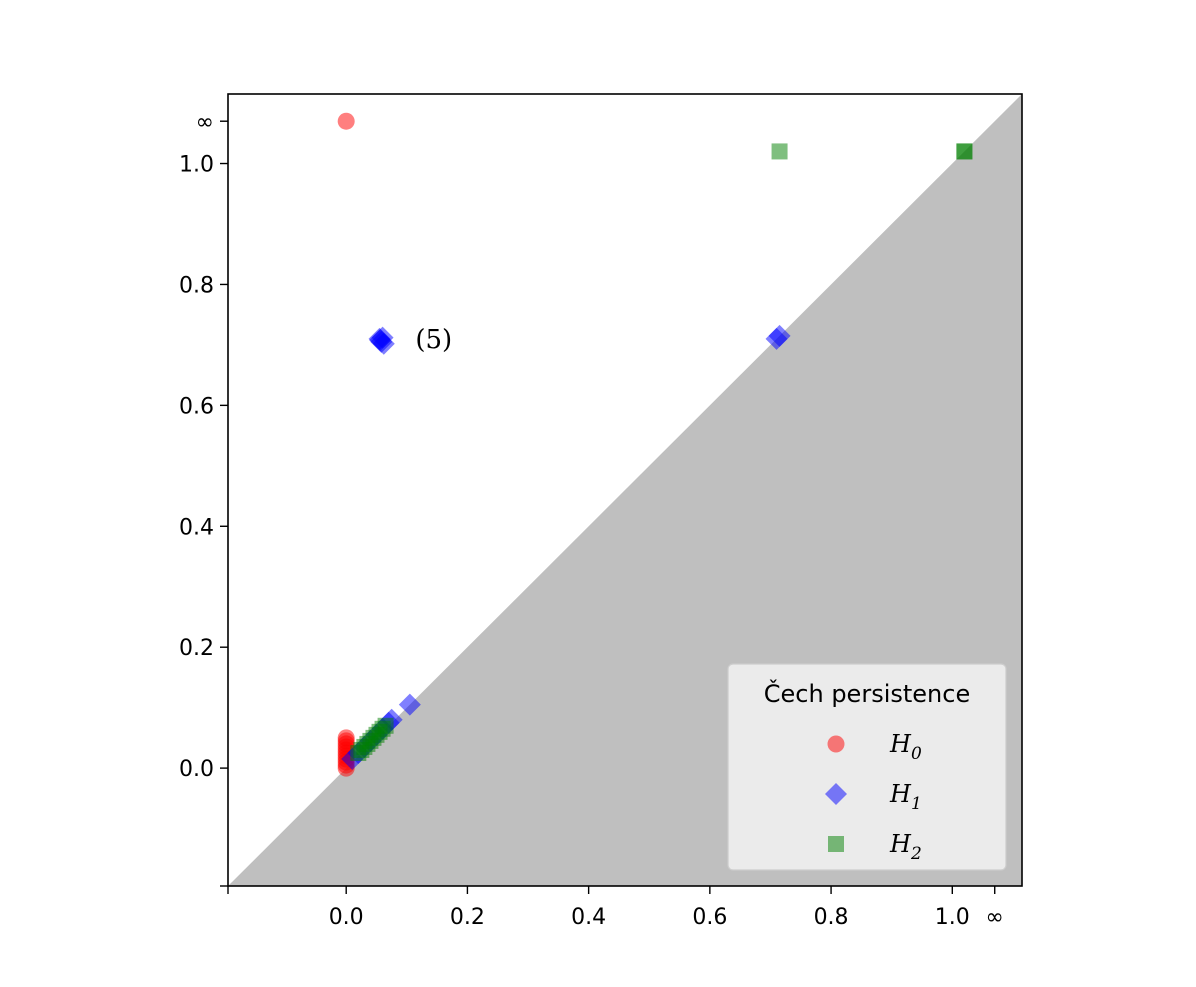  I want to click on y-tick-label: 0.2, so click(196, 648).